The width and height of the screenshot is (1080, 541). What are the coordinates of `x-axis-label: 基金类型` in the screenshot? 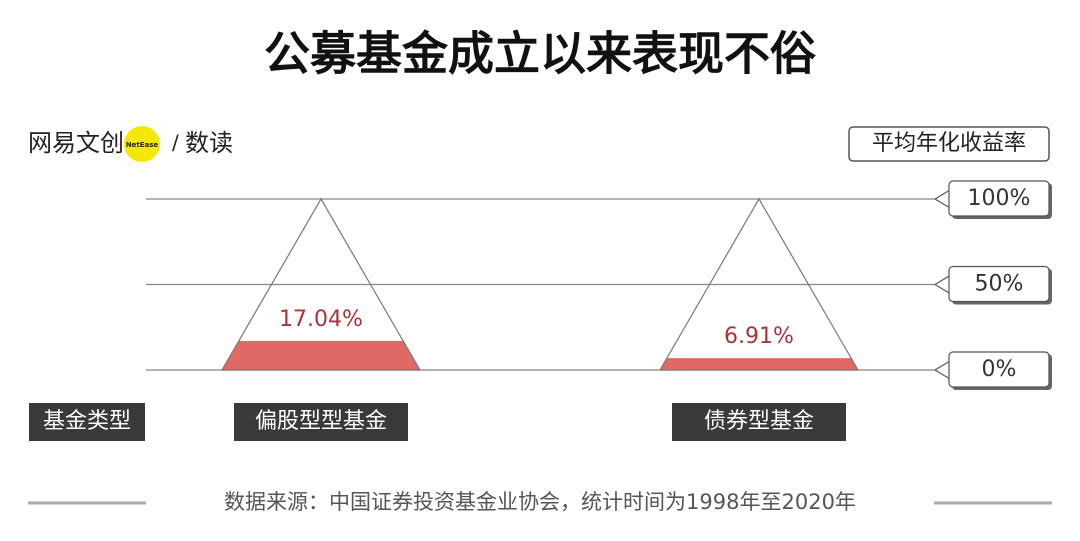 It's located at (87, 421).